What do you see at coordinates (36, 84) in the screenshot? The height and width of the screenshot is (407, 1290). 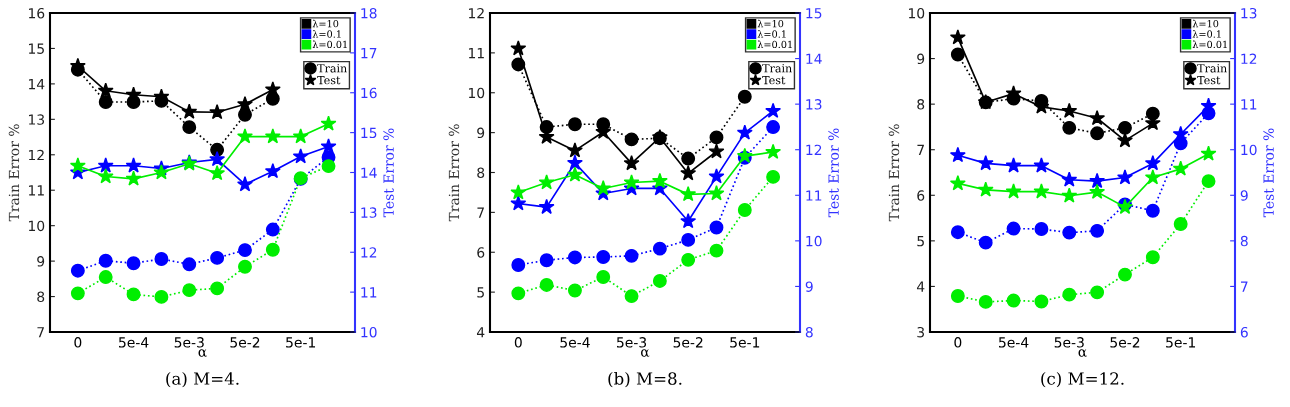 I see `y-tick-label: 14` at bounding box center [36, 84].